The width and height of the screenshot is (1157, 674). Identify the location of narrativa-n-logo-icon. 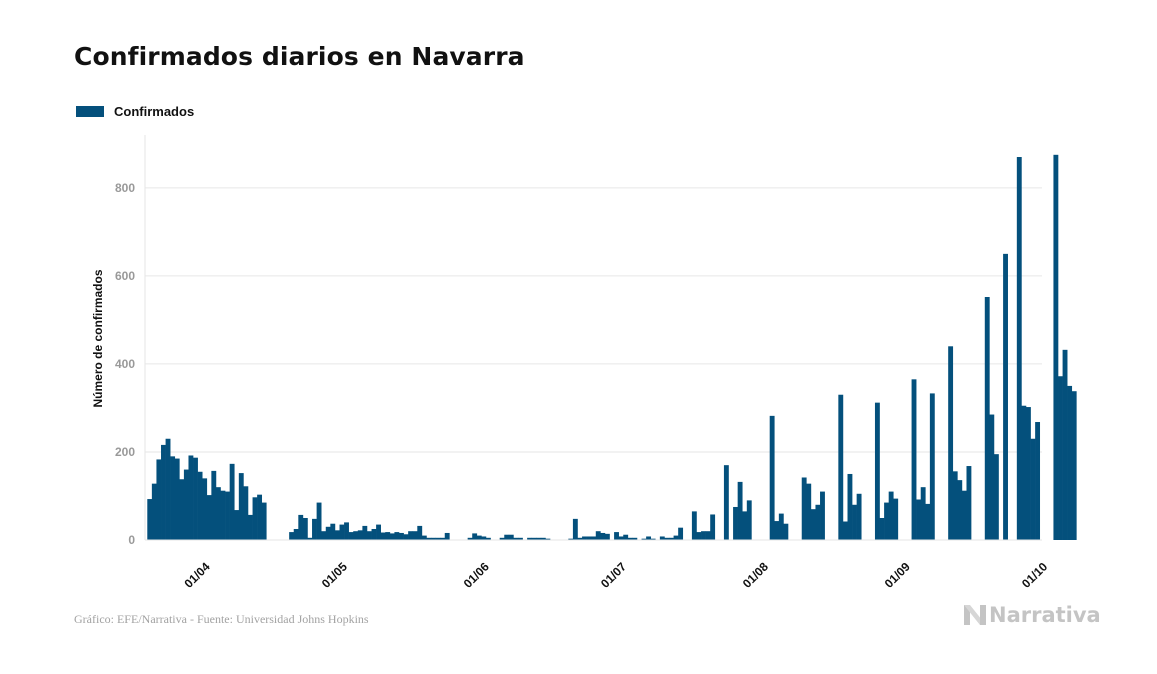
(975, 615).